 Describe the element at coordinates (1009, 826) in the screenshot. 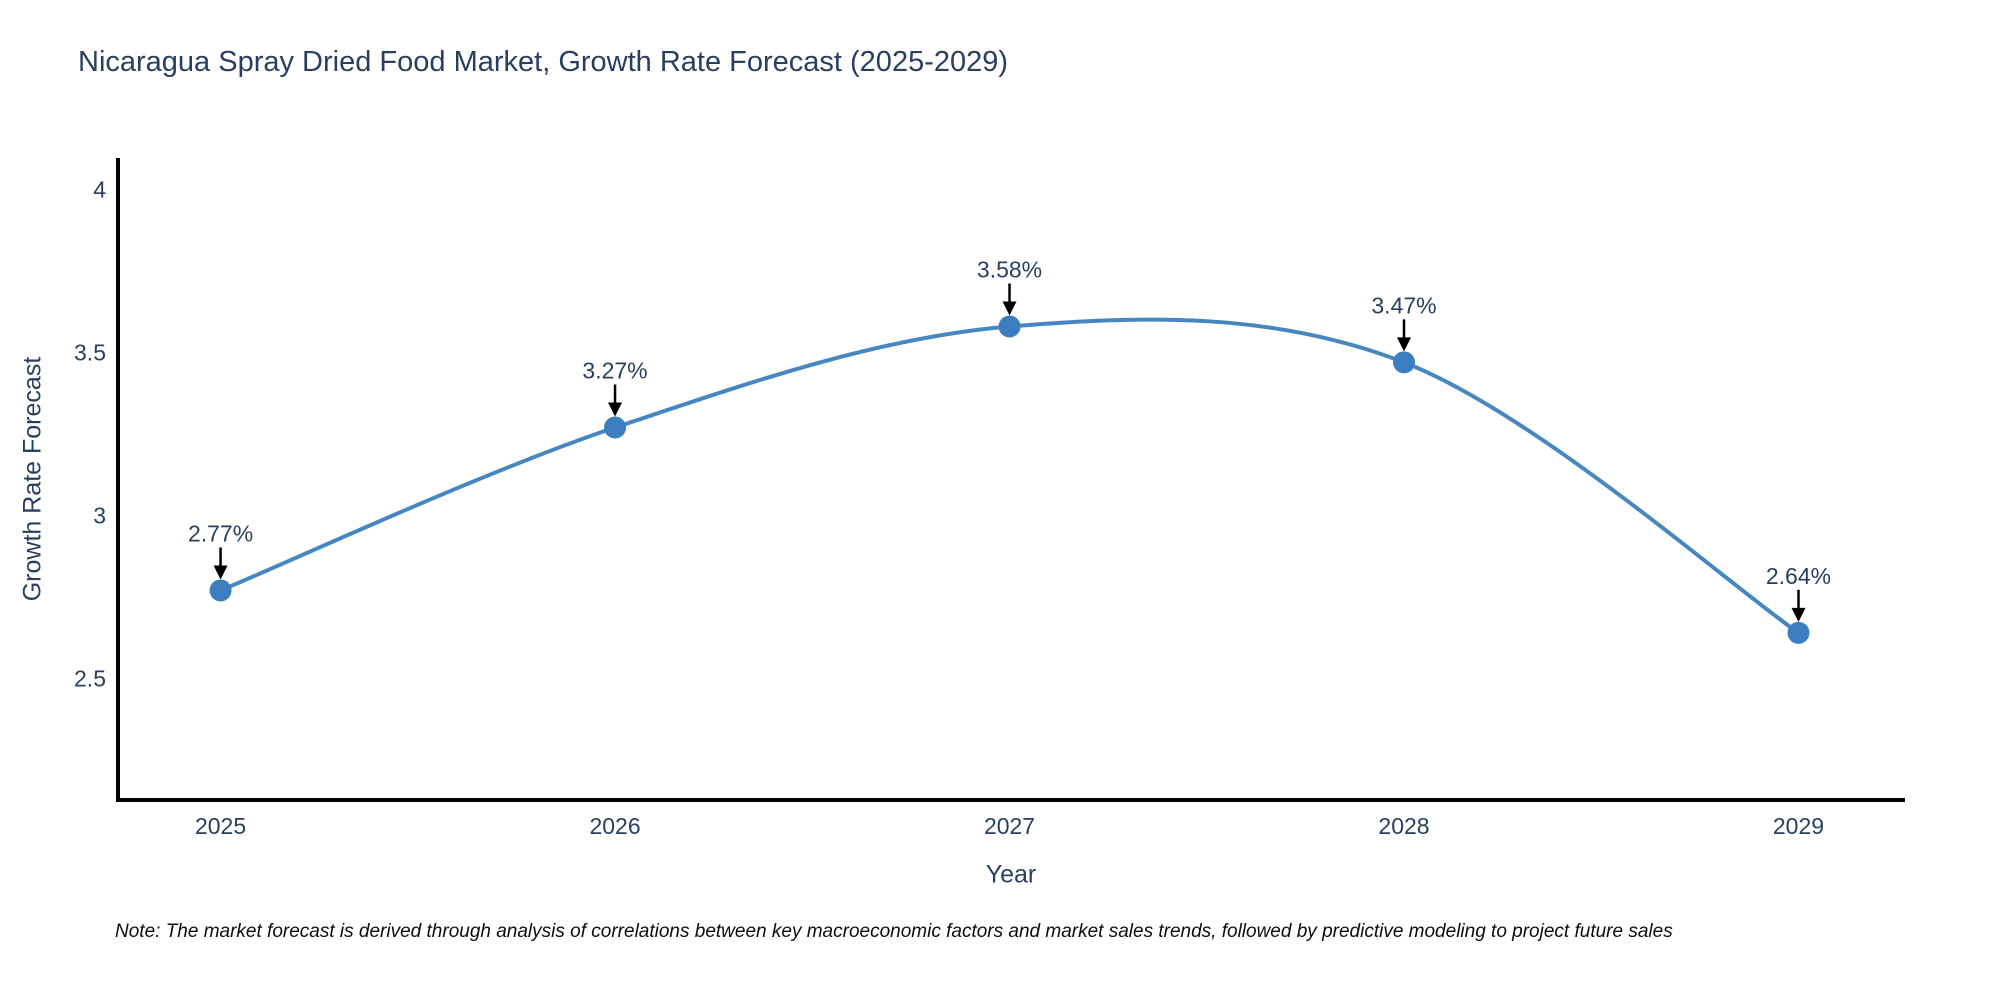

I see `x-tick-label: 2027` at that location.